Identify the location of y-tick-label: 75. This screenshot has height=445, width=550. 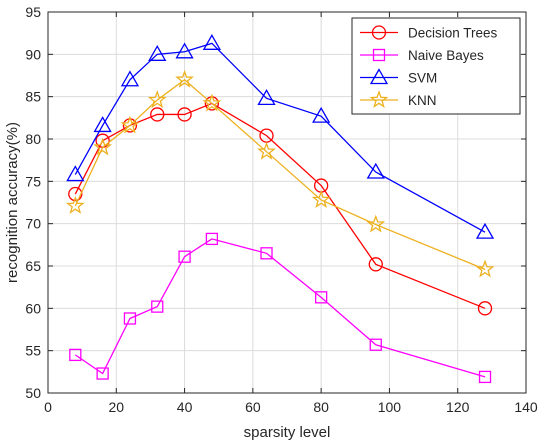
(33, 181).